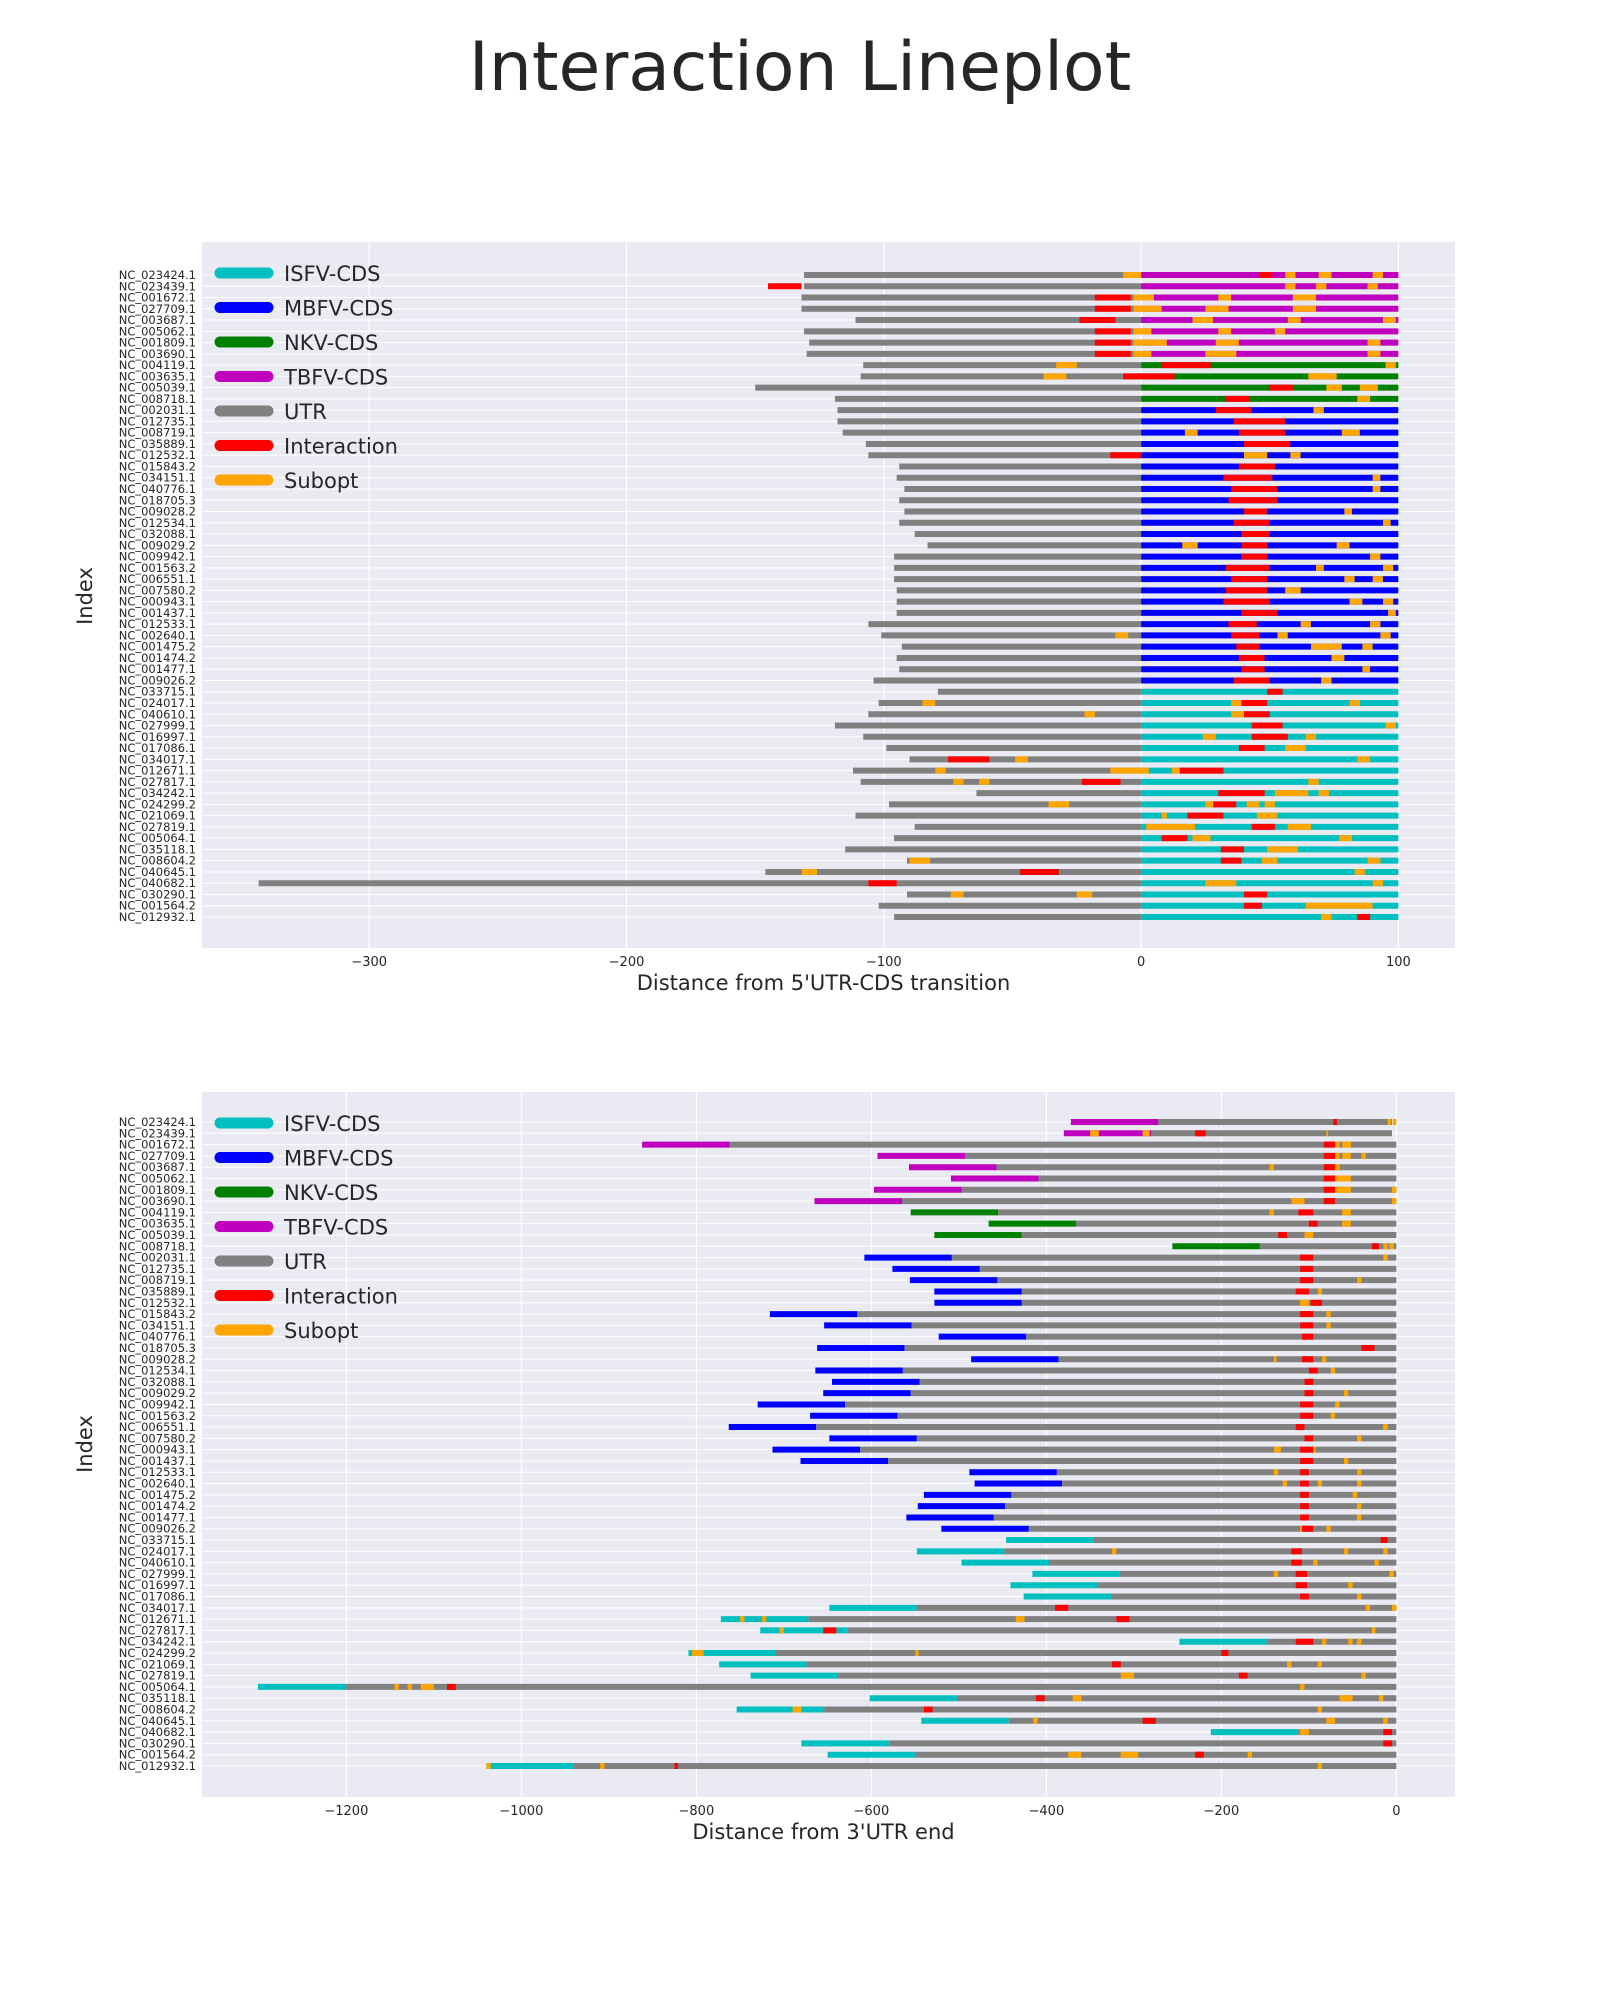 The image size is (1600, 2000). What do you see at coordinates (157, 320) in the screenshot?
I see `y-tick-label: NC_003687.1` at bounding box center [157, 320].